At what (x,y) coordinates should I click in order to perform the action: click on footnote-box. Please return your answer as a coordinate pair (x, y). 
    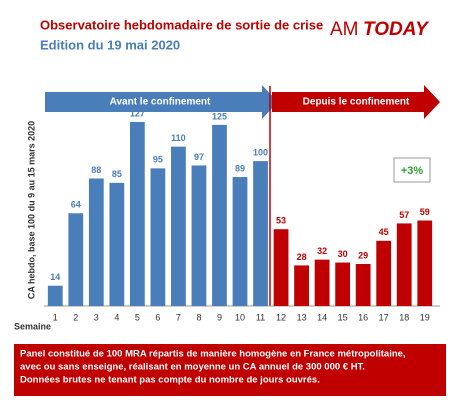
    Looking at the image, I should click on (230, 370).